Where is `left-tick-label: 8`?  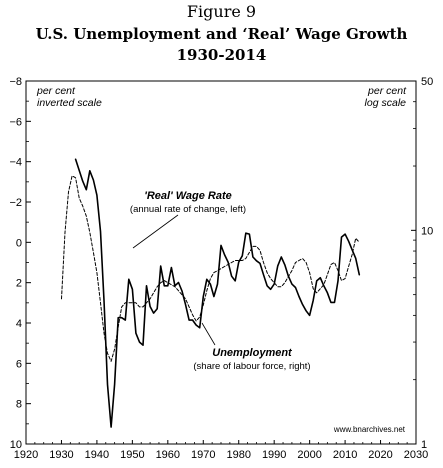
left-tick-label: 8 is located at coordinates (19, 405).